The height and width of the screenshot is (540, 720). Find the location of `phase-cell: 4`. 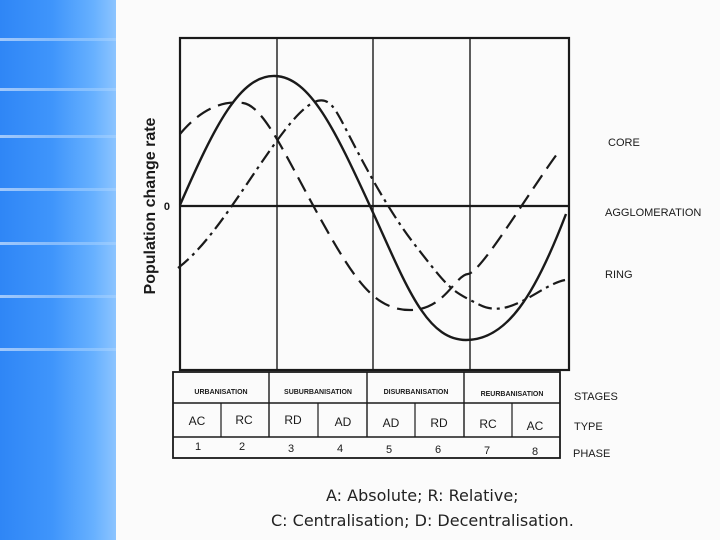

phase-cell: 4 is located at coordinates (340, 449).